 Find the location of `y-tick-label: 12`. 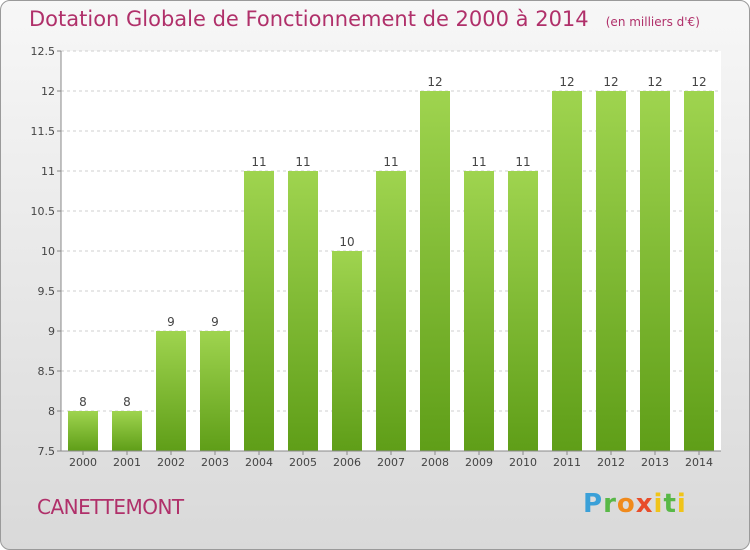

y-tick-label: 12 is located at coordinates (48, 91).